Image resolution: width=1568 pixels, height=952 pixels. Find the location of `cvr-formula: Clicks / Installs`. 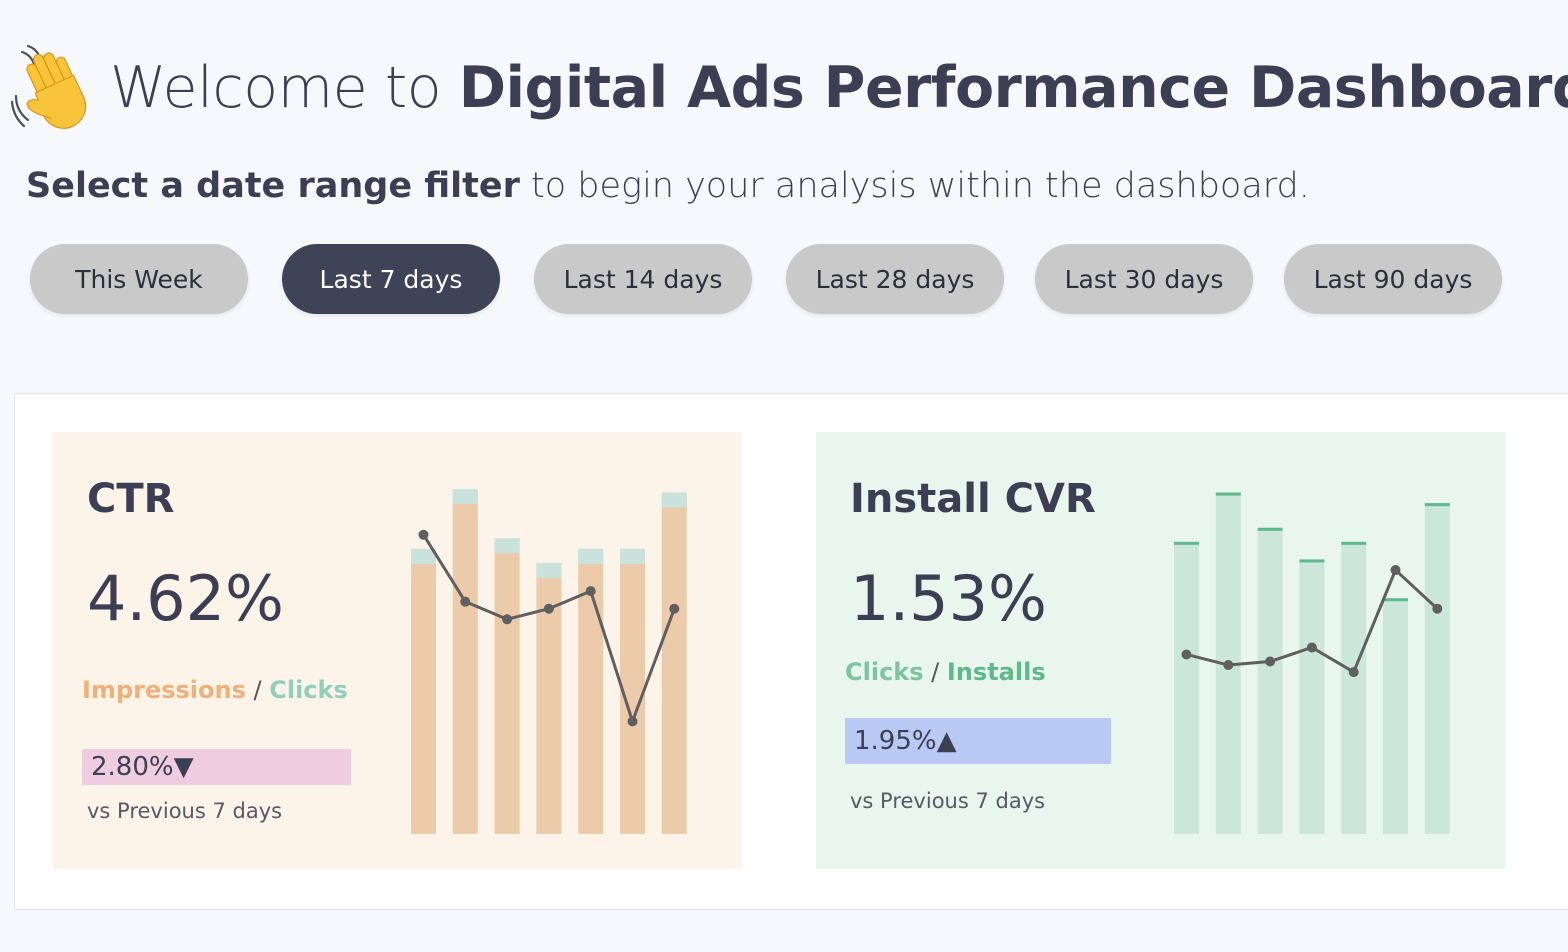

cvr-formula: Clicks / Installs is located at coordinates (945, 672).